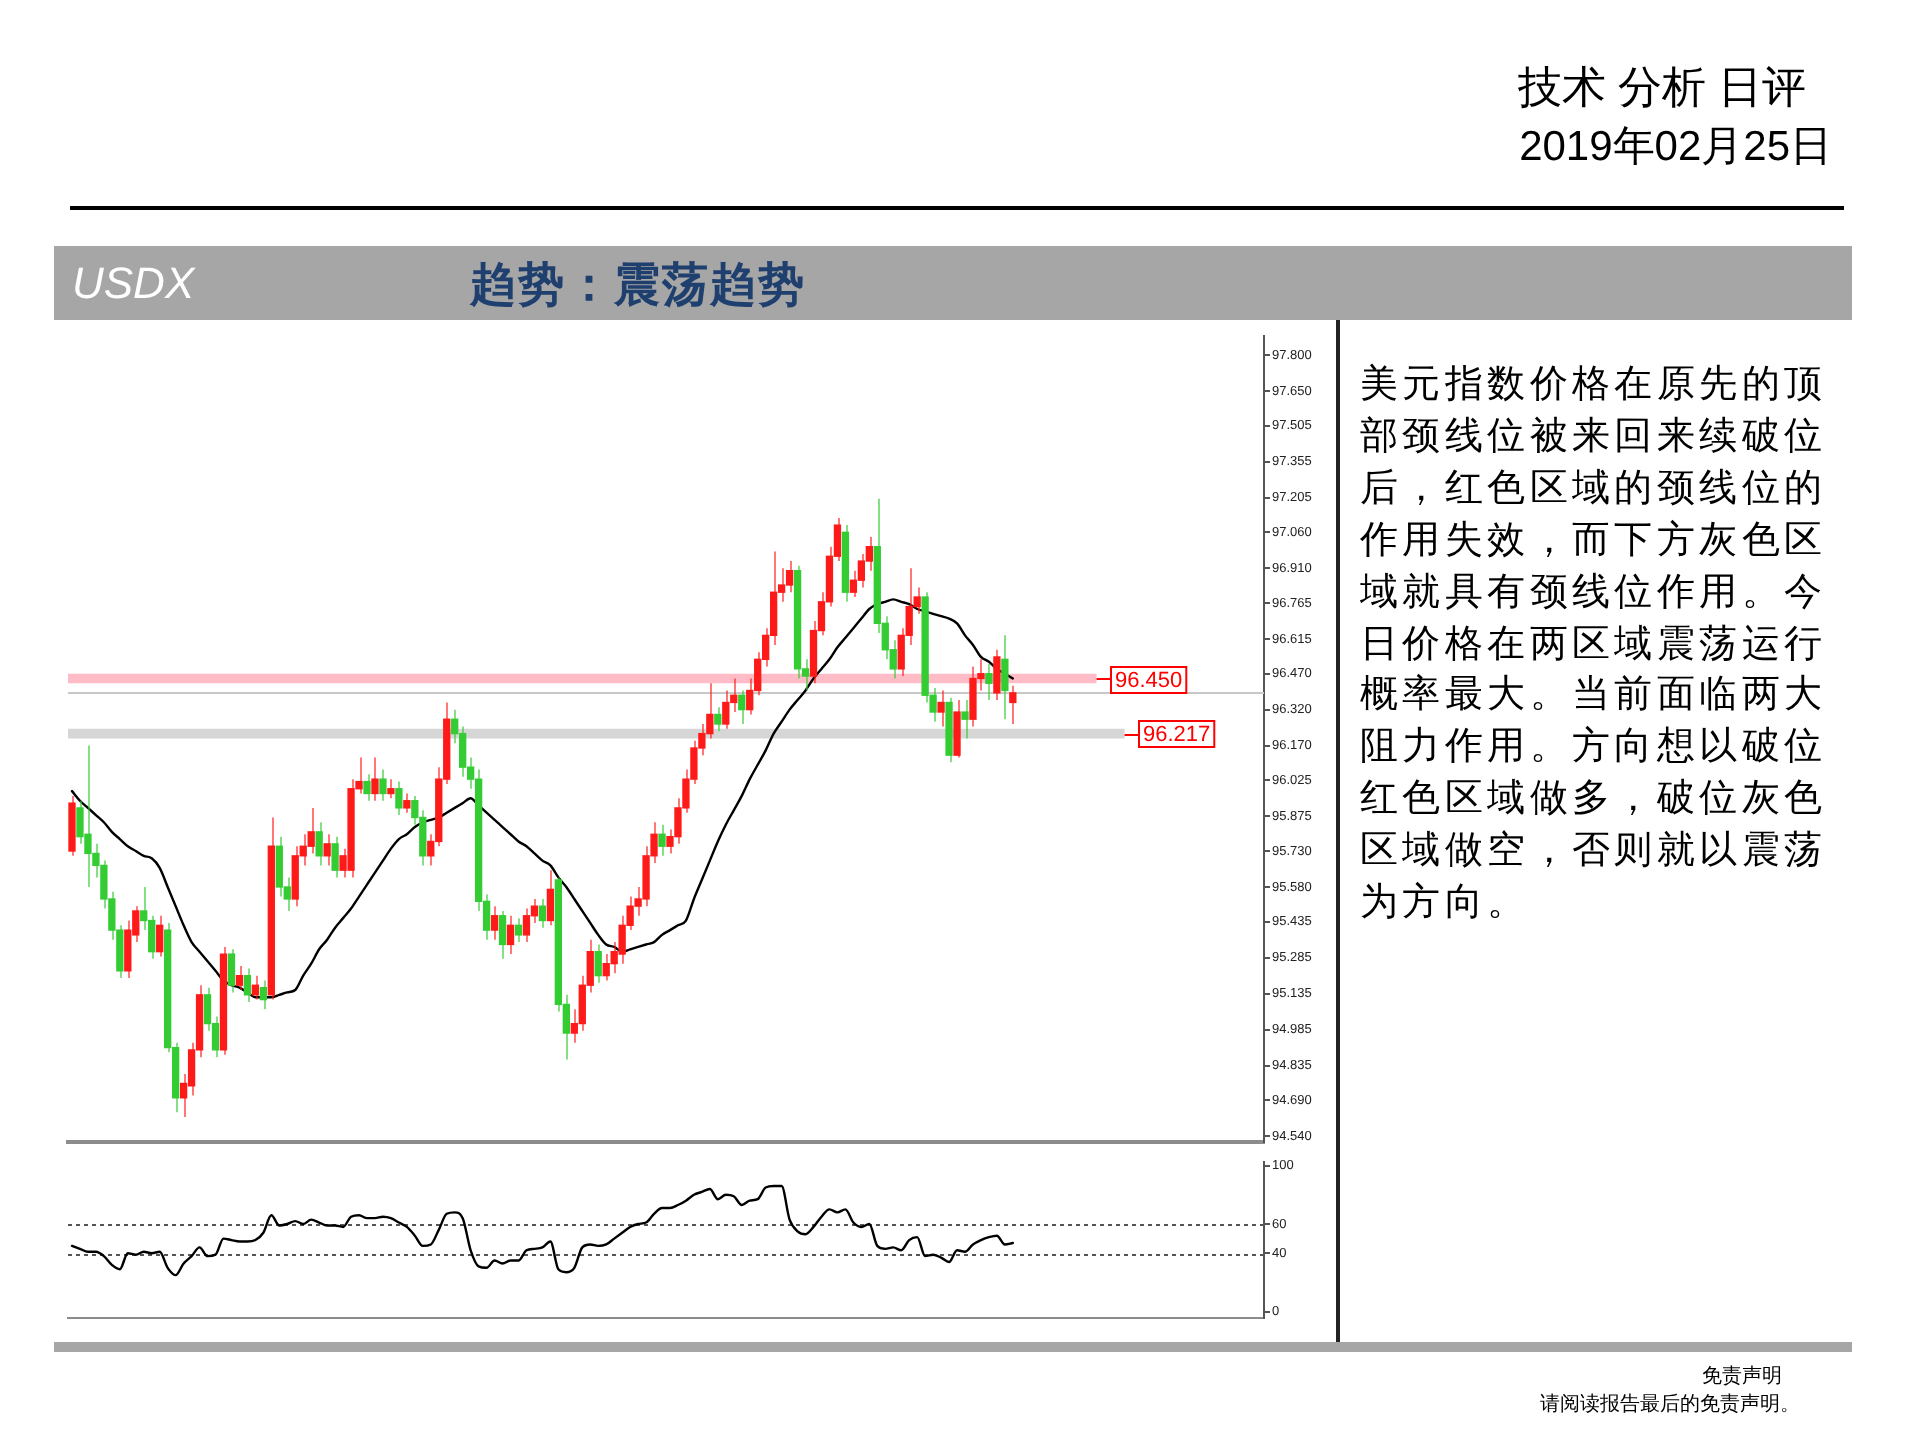 The image size is (1920, 1440). What do you see at coordinates (1742, 1378) in the screenshot?
I see `text: 免责声明` at bounding box center [1742, 1378].